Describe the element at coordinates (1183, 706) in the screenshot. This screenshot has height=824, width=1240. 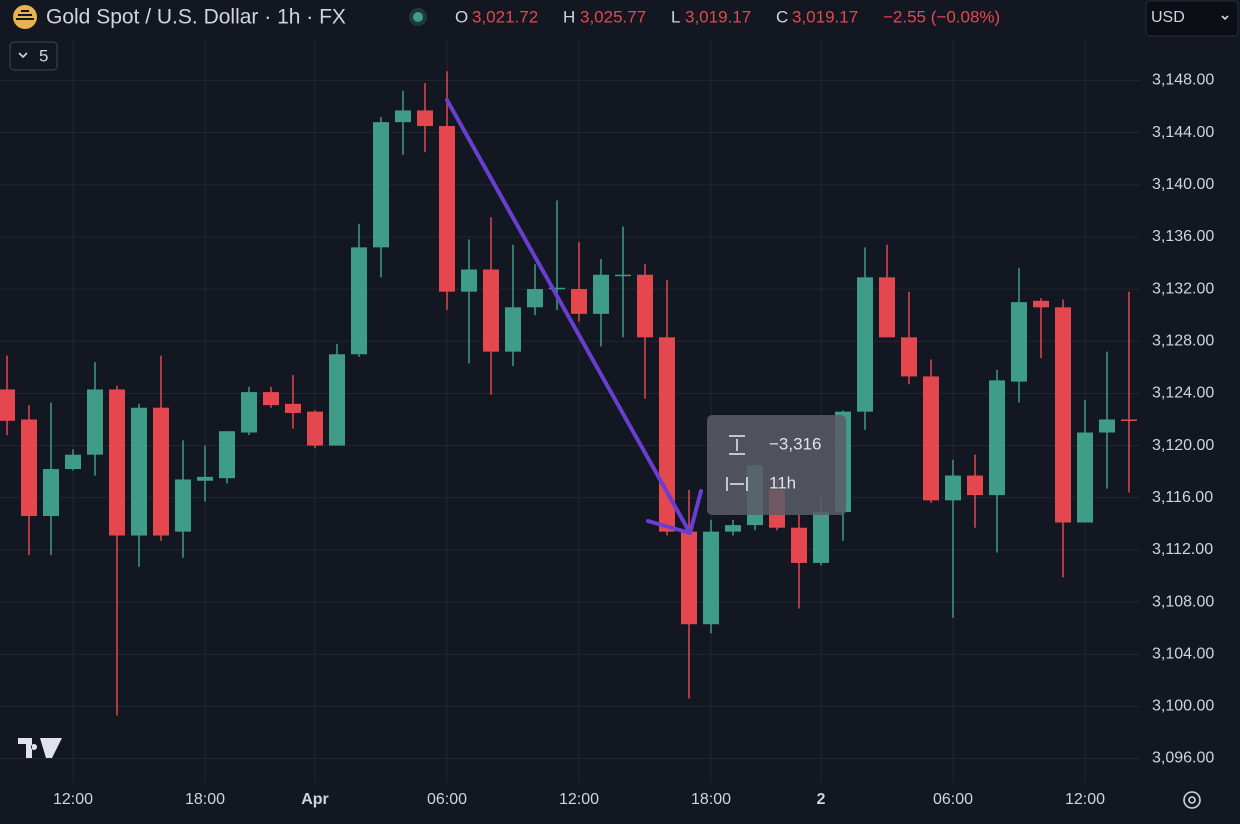
I see `y-tick-label: 3,100.00` at that location.